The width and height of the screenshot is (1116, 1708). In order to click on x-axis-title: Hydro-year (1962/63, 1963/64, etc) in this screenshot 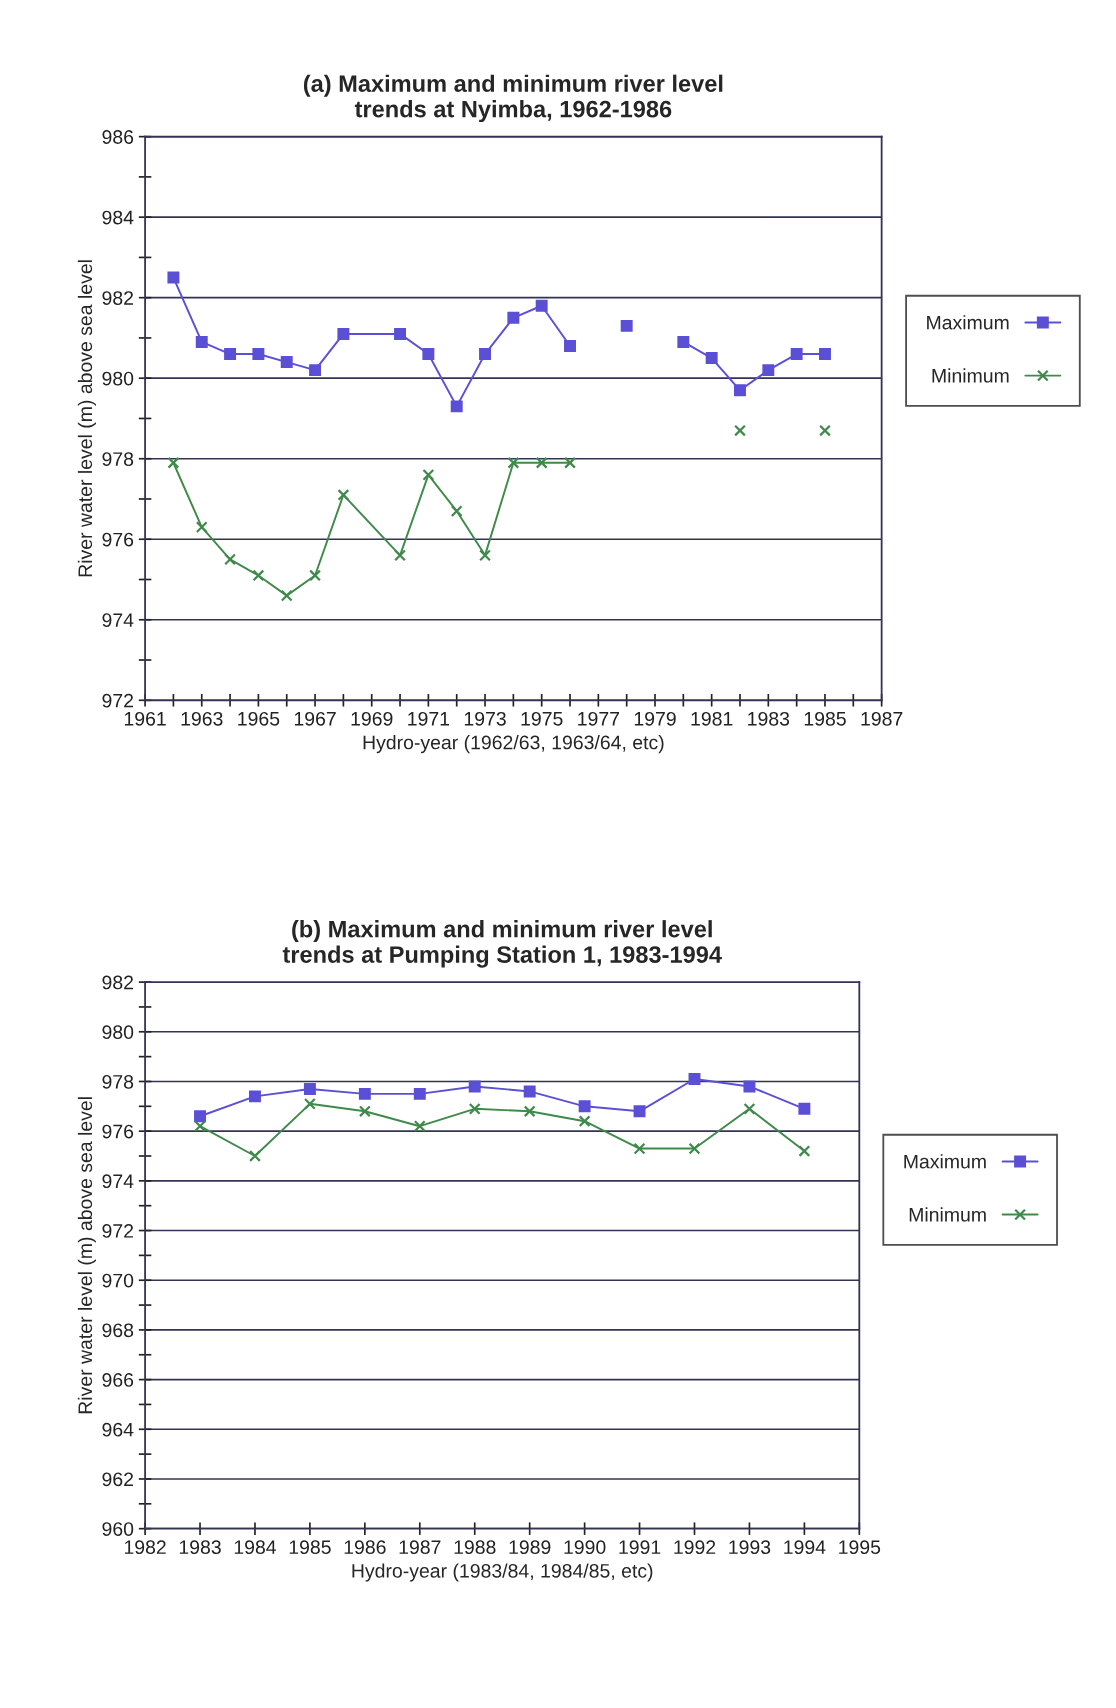, I will do `click(513, 744)`.